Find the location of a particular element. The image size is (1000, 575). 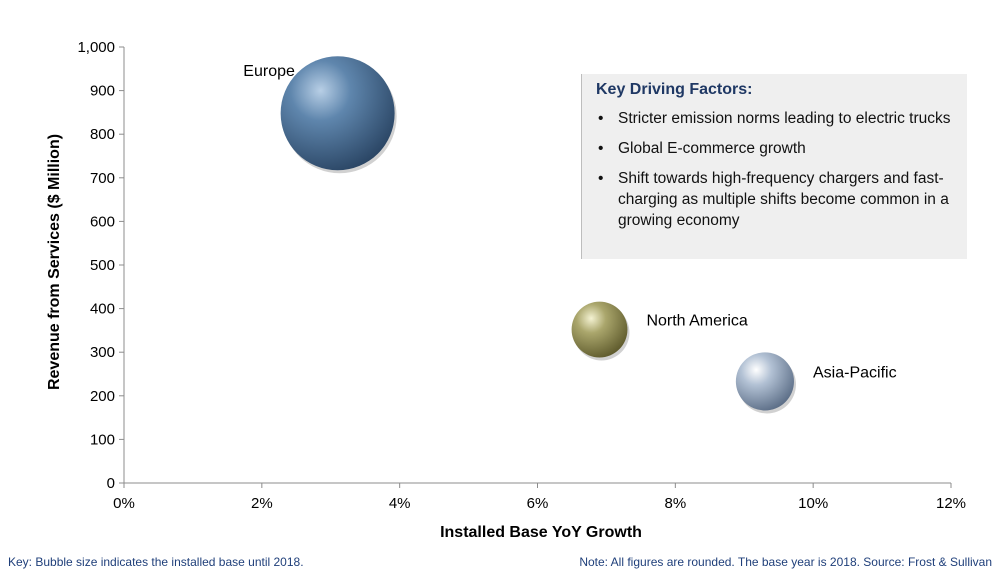

x-tick-label: 6% is located at coordinates (538, 503).